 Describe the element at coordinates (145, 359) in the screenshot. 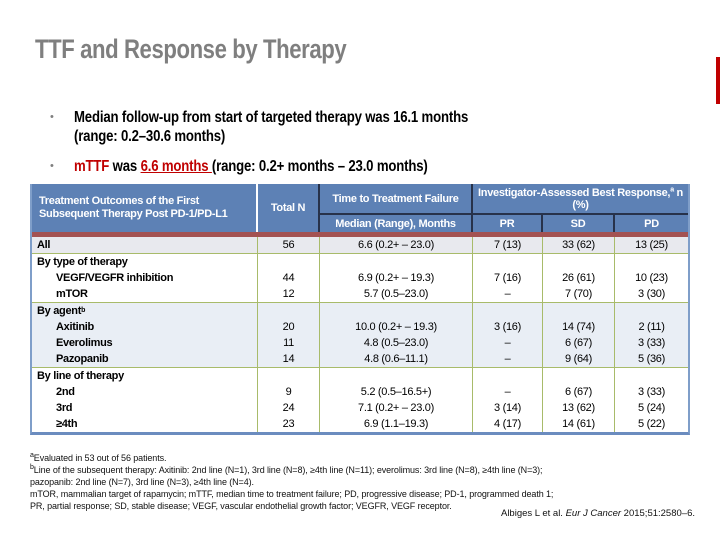

I see `row-label: Pazopanib` at that location.